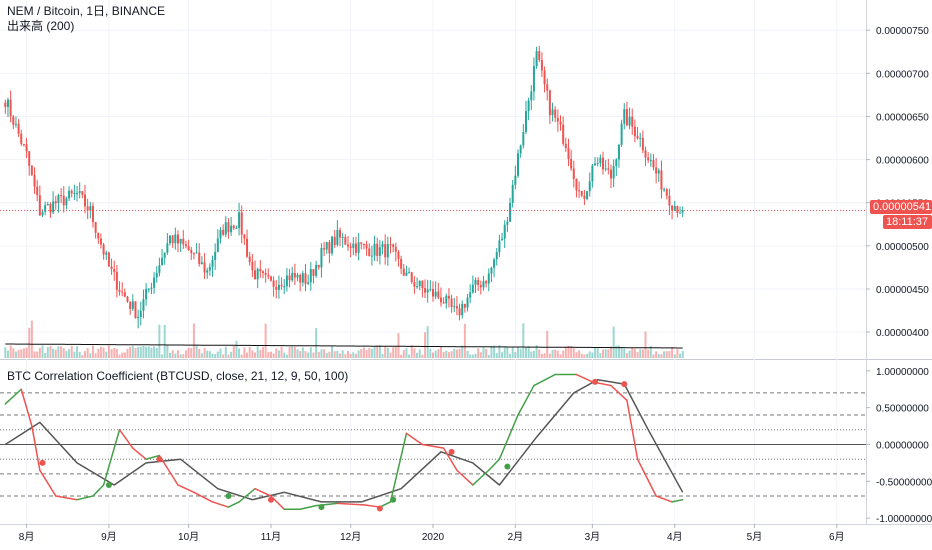 The width and height of the screenshot is (932, 550). What do you see at coordinates (86, 11) in the screenshot?
I see `symbol-title: NEM / Bitcoin, 1日, BINANCE` at bounding box center [86, 11].